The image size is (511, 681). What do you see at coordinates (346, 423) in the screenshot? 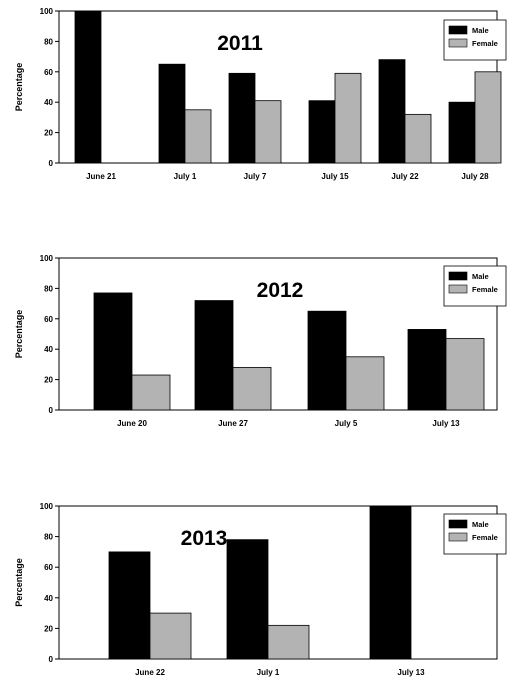
I see `x-tick-label: July 5` at bounding box center [346, 423].